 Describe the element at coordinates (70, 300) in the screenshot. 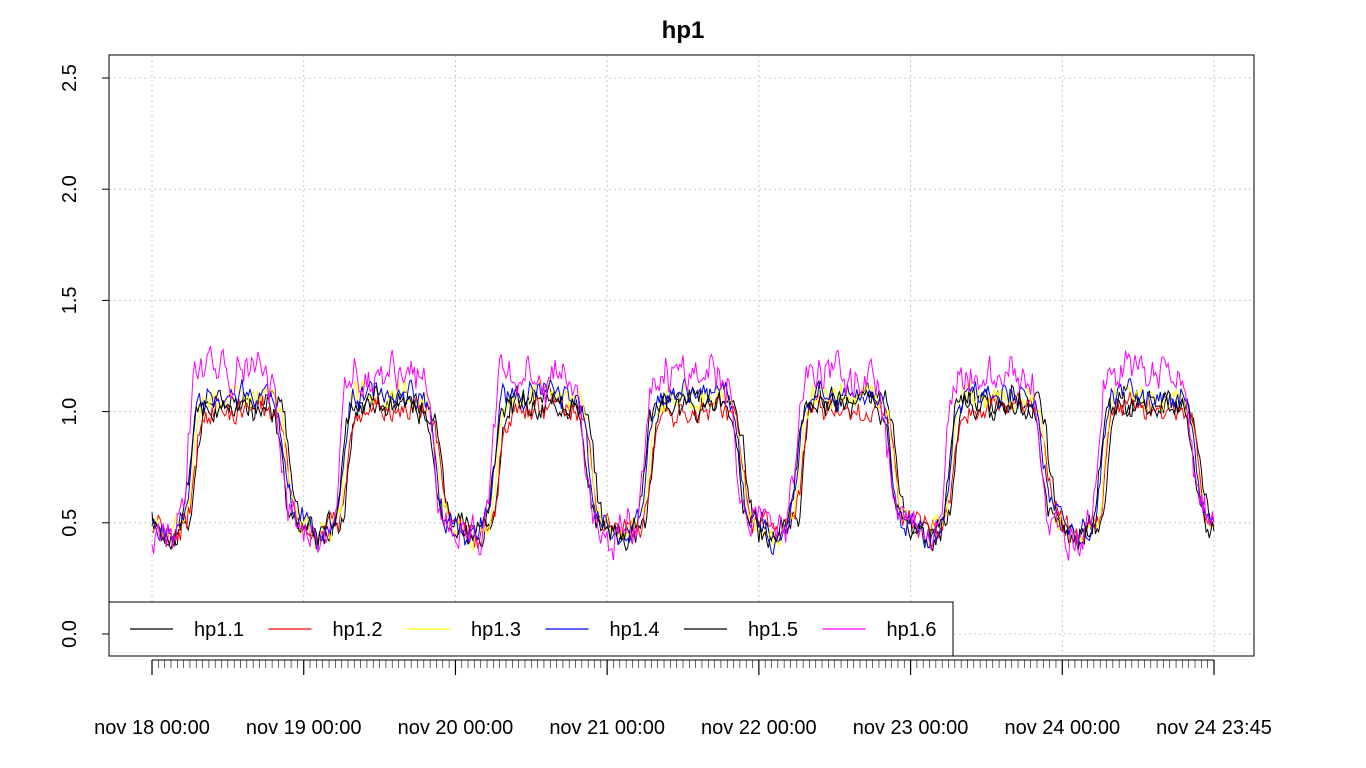

I see `y-tick-label: 1.5` at that location.